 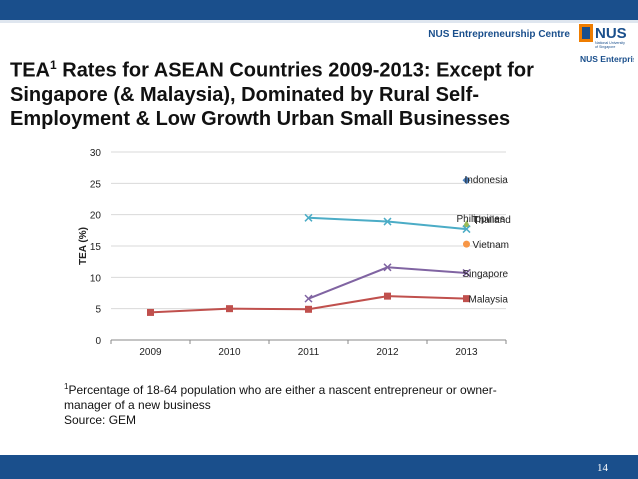 What do you see at coordinates (486, 274) in the screenshot?
I see `series-label: Singapore` at bounding box center [486, 274].